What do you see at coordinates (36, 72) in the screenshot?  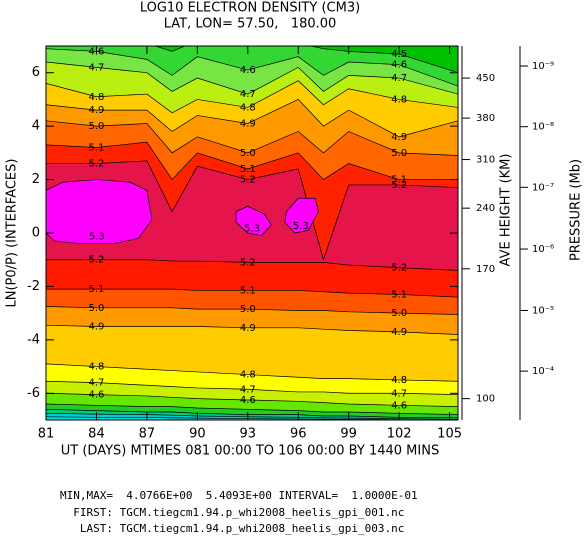 I see `y-tick-label: 6` at bounding box center [36, 72].